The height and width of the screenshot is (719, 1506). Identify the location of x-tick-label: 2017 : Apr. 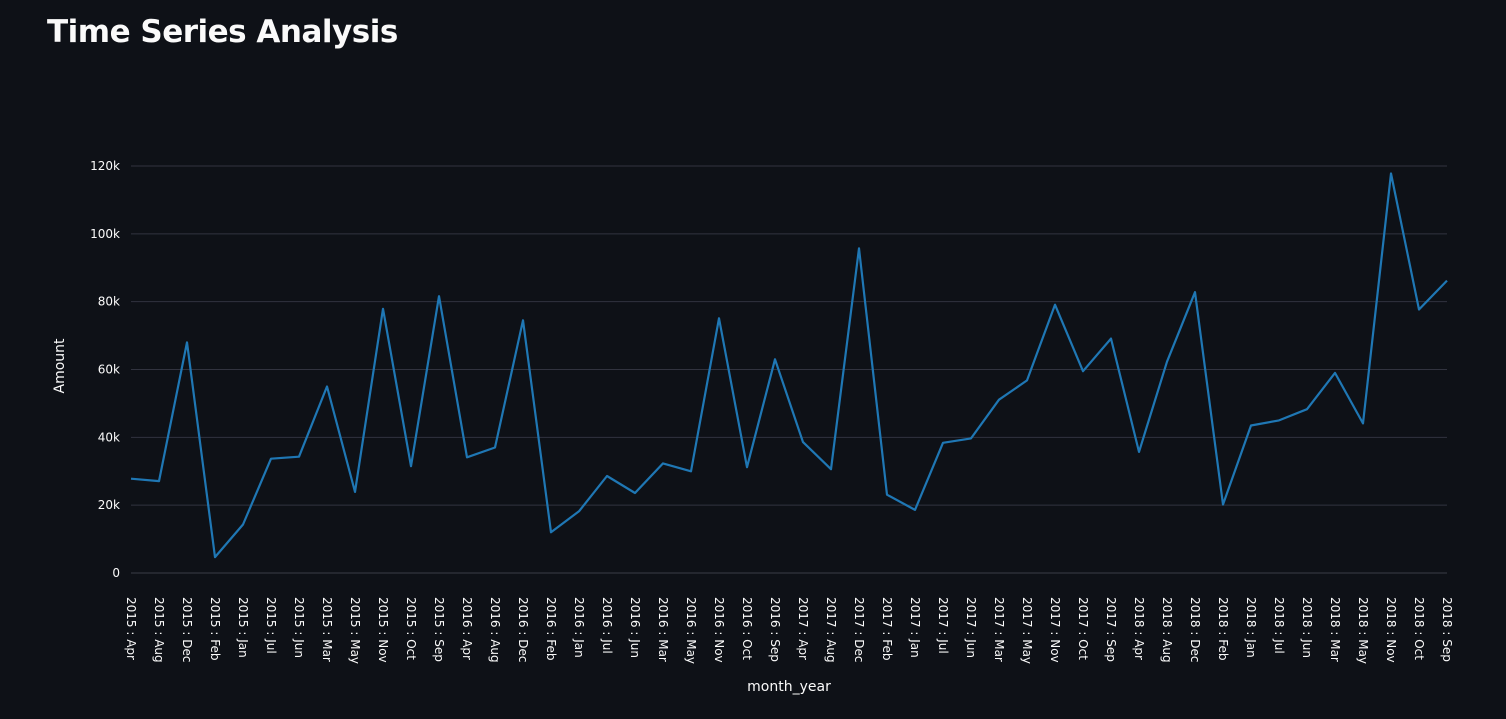
(803, 628).